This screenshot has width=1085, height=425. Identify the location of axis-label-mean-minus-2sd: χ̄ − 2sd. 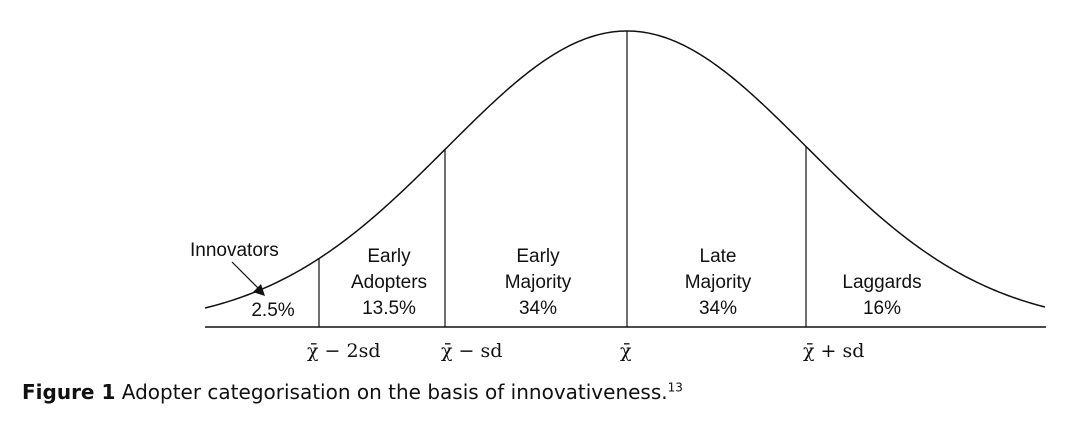
(344, 351).